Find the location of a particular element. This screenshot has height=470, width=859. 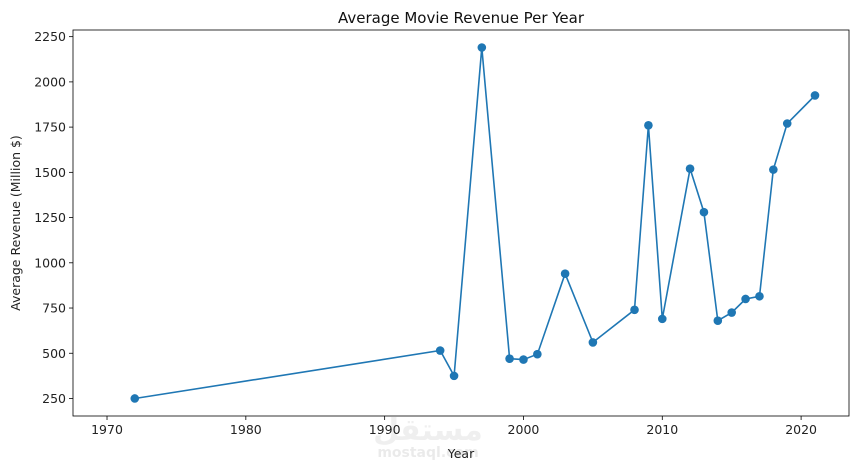

y-tick-label: 1000 is located at coordinates (50, 262).